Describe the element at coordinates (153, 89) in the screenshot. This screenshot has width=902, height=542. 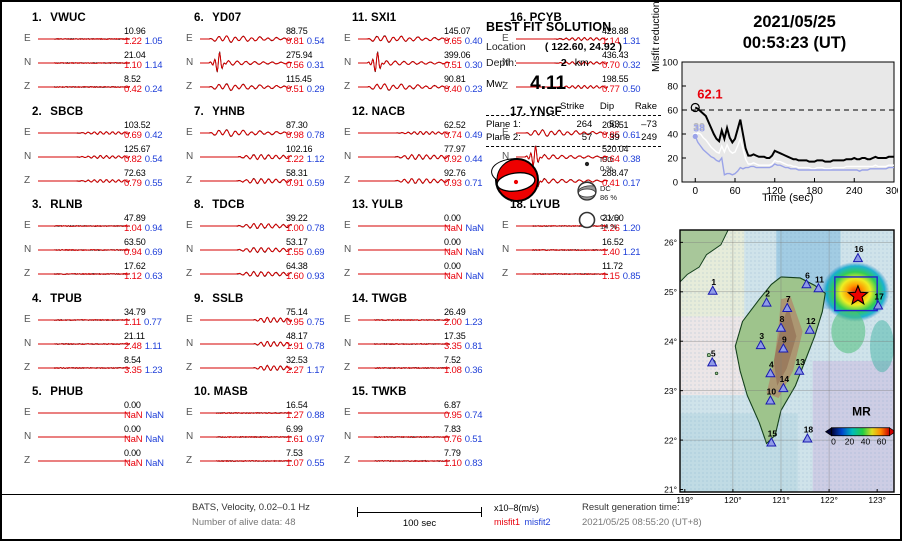
I see `misfit2-value: 0.24` at that location.